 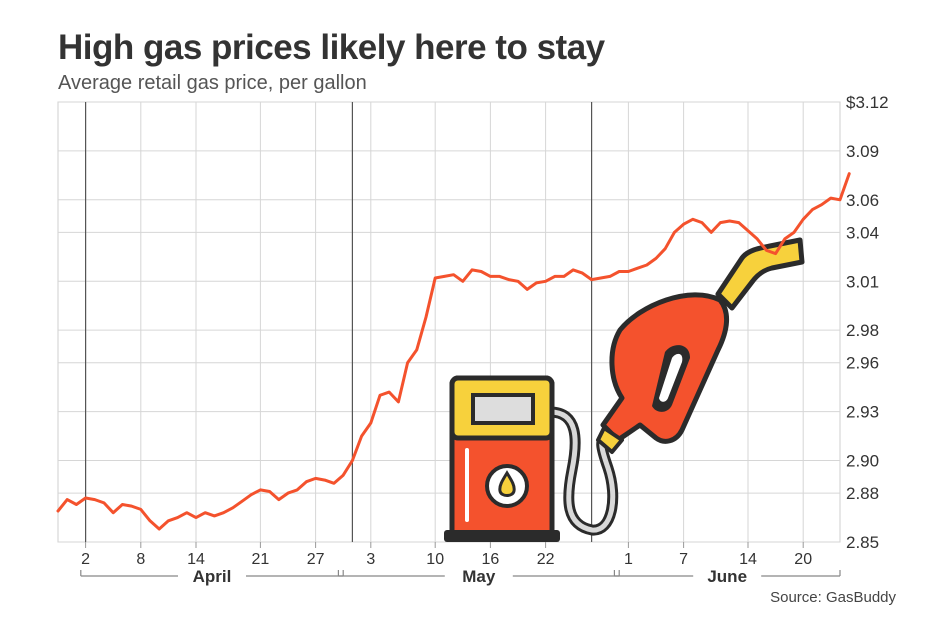 I want to click on x-tick-label: 16, so click(x=491, y=559).